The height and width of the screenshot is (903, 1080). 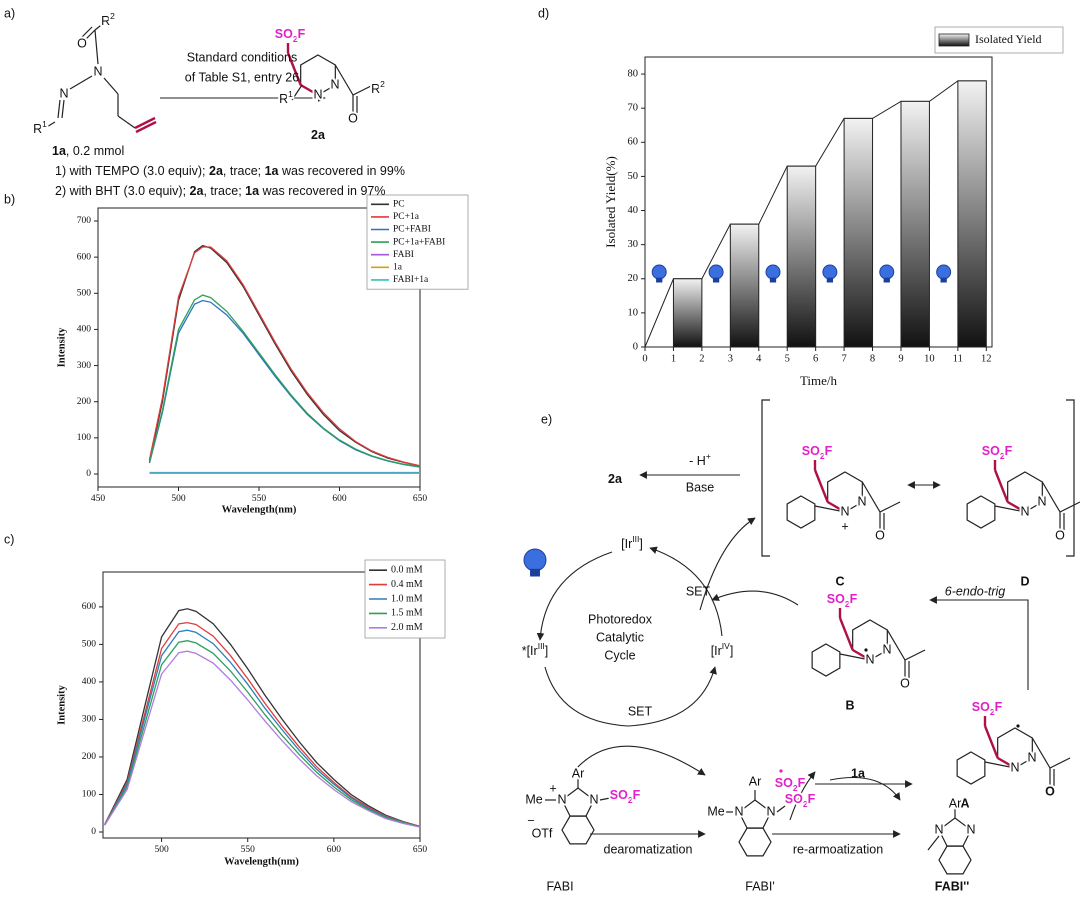 I want to click on x-tick-label: 7, so click(x=843, y=358).